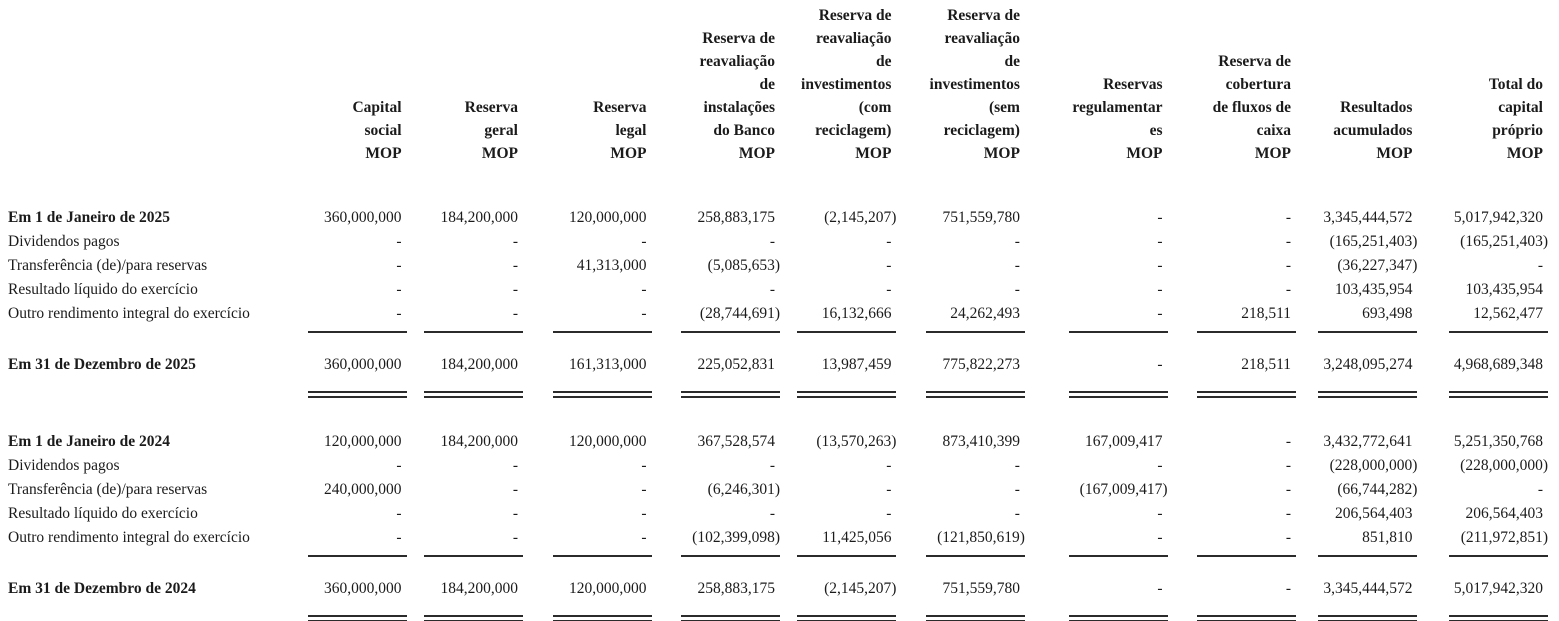  Describe the element at coordinates (1483, 328) in the screenshot. I see `rule-cell-total-capital-proprio` at that location.